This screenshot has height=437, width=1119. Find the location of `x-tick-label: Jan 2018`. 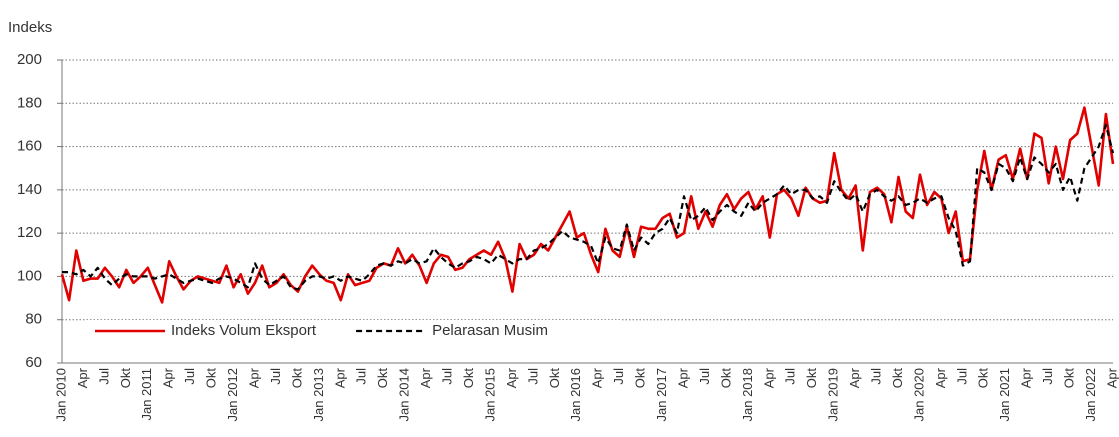

x-tick-label: Jan 2018 is located at coordinates (747, 395).